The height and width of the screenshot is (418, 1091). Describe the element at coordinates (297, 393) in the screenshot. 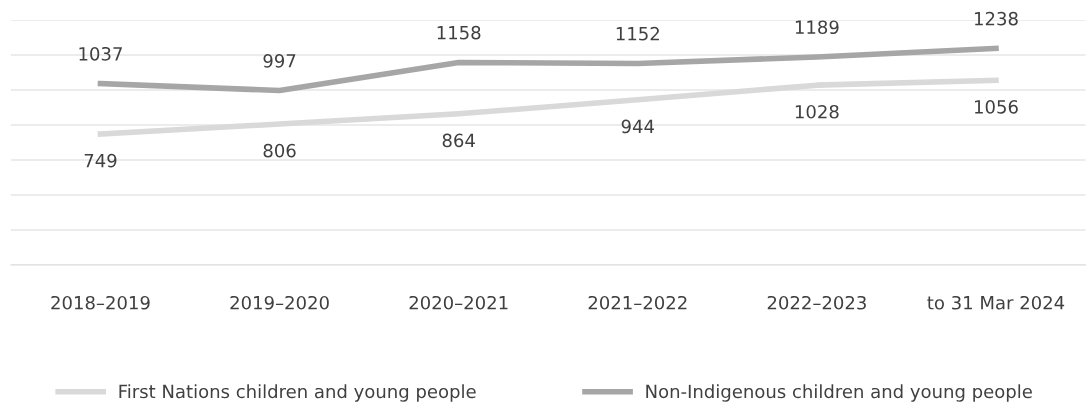

I see `legend-label: First Nations children and young people` at that location.